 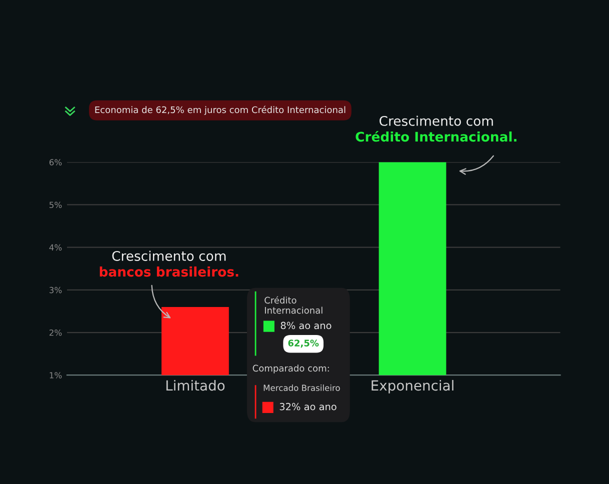 I want to click on annotation: Crescimento com Crédito Internacional., so click(x=436, y=129).